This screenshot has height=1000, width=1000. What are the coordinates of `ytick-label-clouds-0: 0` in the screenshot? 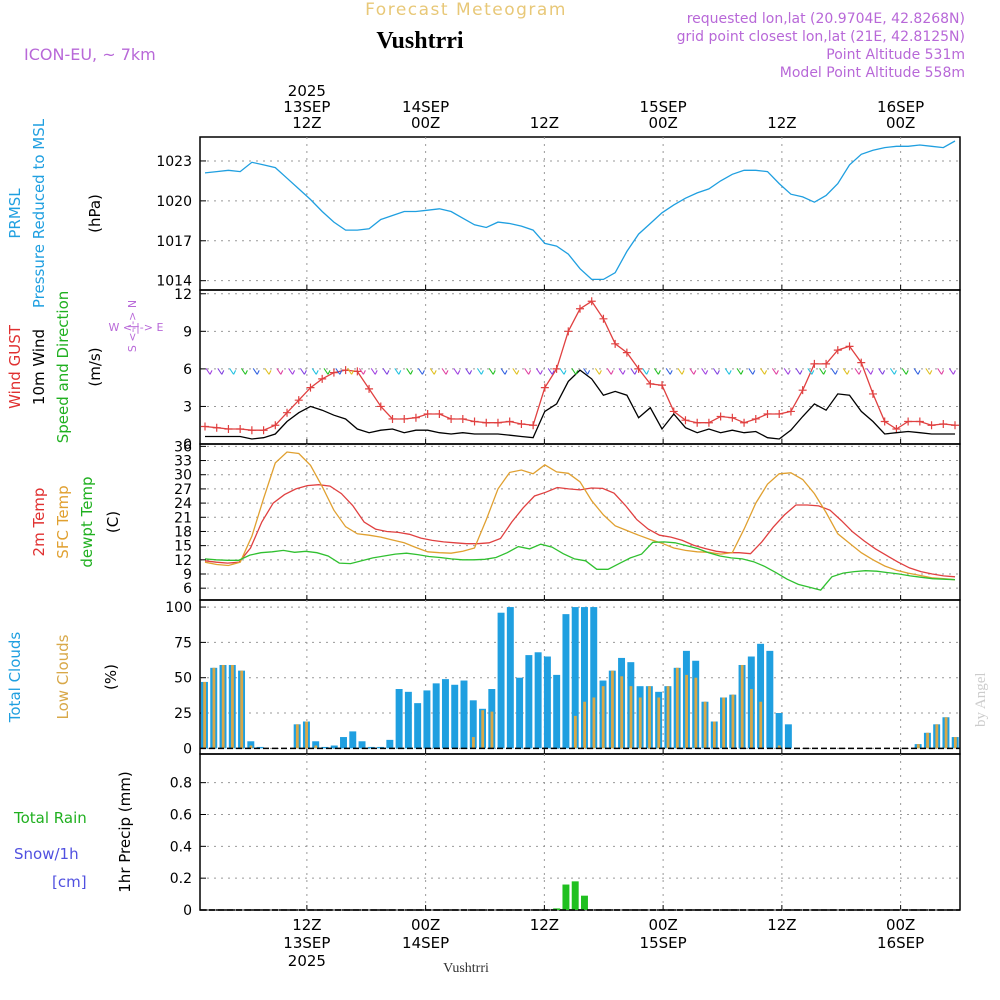 It's located at (187, 749).